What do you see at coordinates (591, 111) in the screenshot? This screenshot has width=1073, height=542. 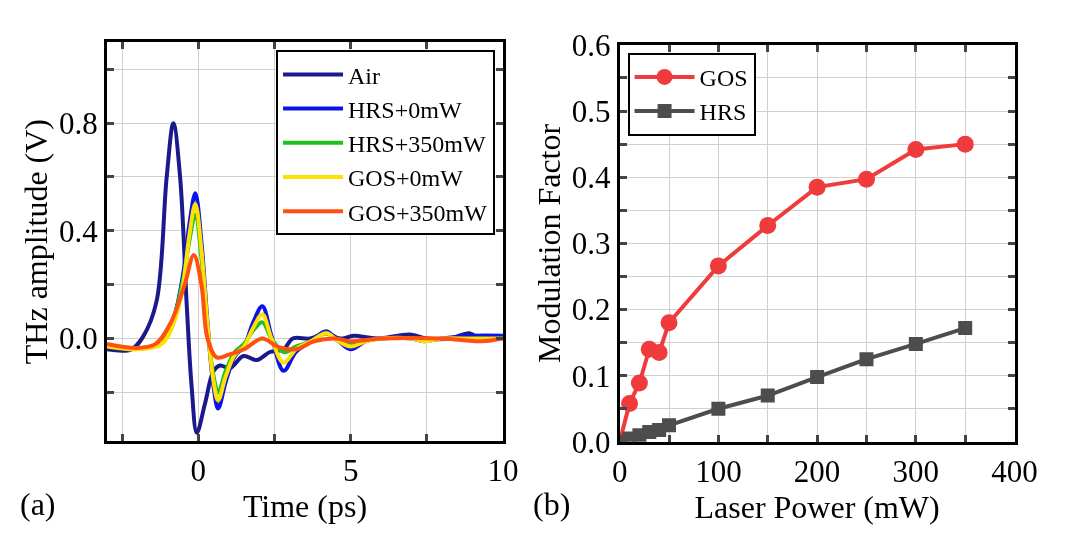 I see `y-tick-label: 0.5` at bounding box center [591, 111].